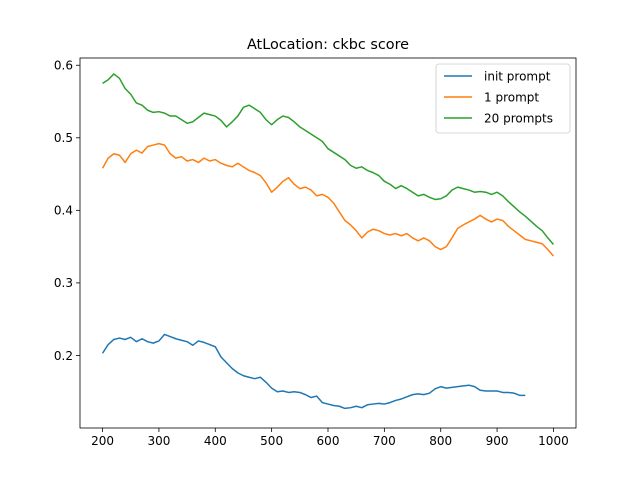 The height and width of the screenshot is (484, 640). What do you see at coordinates (102, 441) in the screenshot?
I see `x-tick-label: 200` at bounding box center [102, 441].